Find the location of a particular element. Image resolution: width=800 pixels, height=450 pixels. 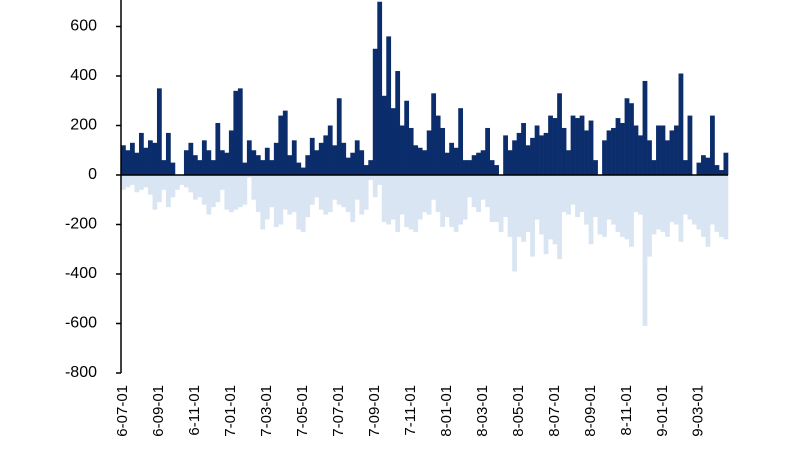

x-tick-label: 6-07-01 is located at coordinates (122, 411).